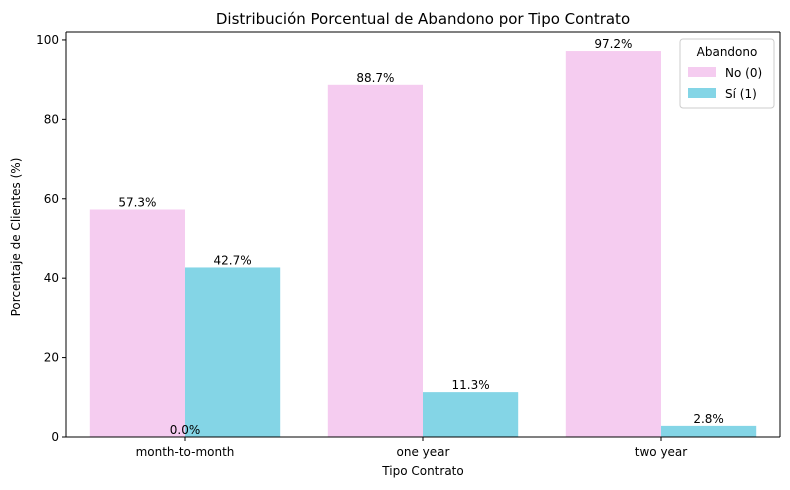 The height and width of the screenshot is (490, 790). Describe the element at coordinates (741, 94) in the screenshot. I see `legend-label: Sí (1)` at that location.